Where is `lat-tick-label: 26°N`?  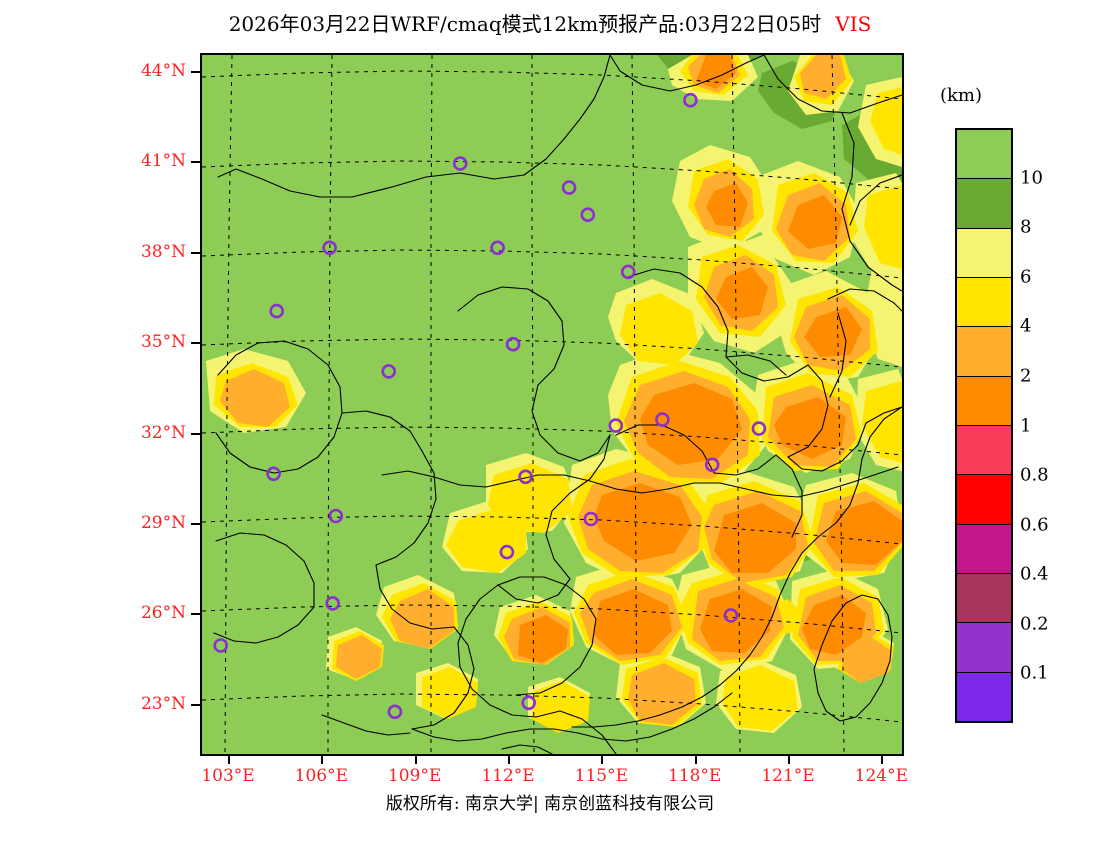
lat-tick-label: 26°N is located at coordinates (163, 613).